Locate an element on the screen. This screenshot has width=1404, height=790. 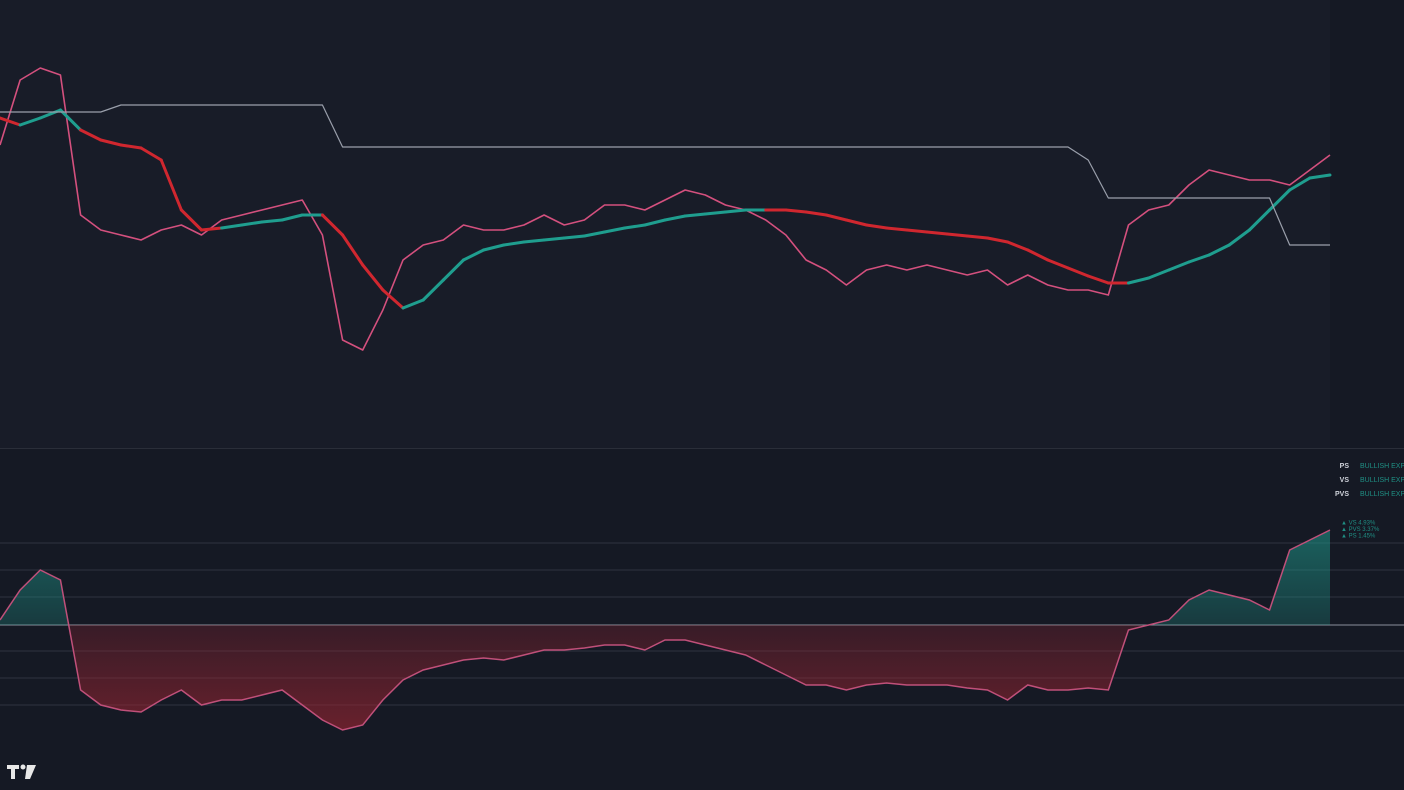
tradingview-logo is located at coordinates (21, 771).